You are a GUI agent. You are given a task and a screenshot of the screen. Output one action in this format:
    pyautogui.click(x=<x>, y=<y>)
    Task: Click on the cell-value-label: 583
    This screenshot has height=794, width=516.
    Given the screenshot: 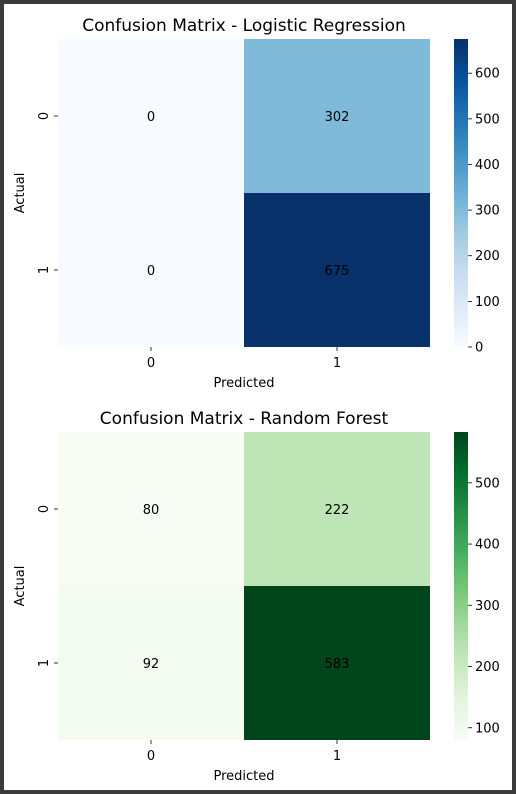 What is the action you would take?
    pyautogui.click(x=337, y=664)
    